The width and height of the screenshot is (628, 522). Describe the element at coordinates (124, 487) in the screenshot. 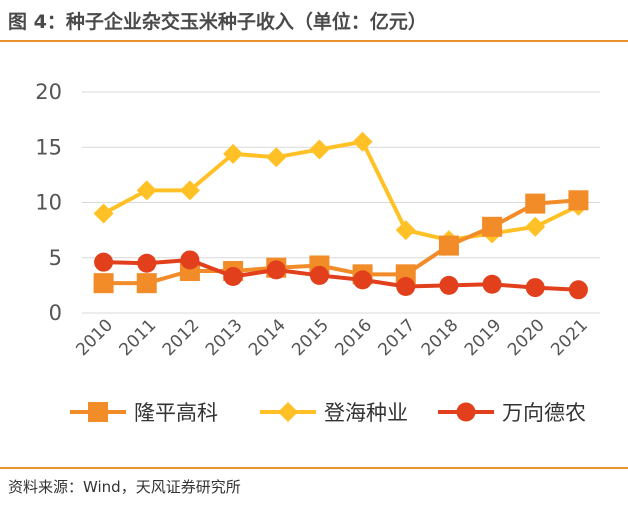

I see `source-note: 资料来源：Wind，天风证券研究所` at that location.